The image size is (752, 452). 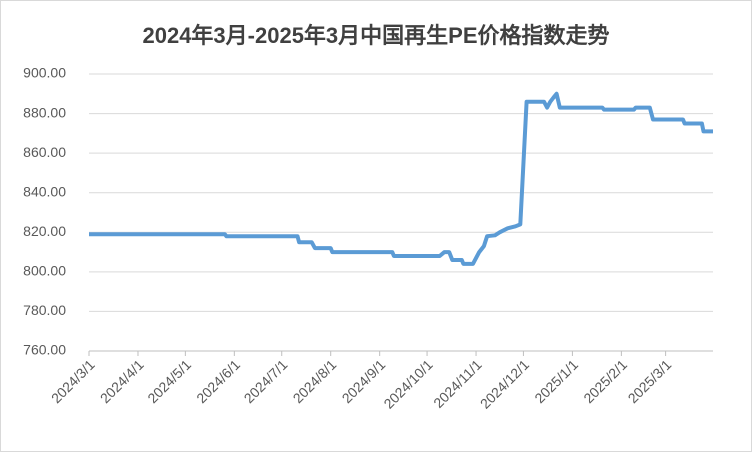 I want to click on y-tick-label: 860.00, so click(x=44, y=152).